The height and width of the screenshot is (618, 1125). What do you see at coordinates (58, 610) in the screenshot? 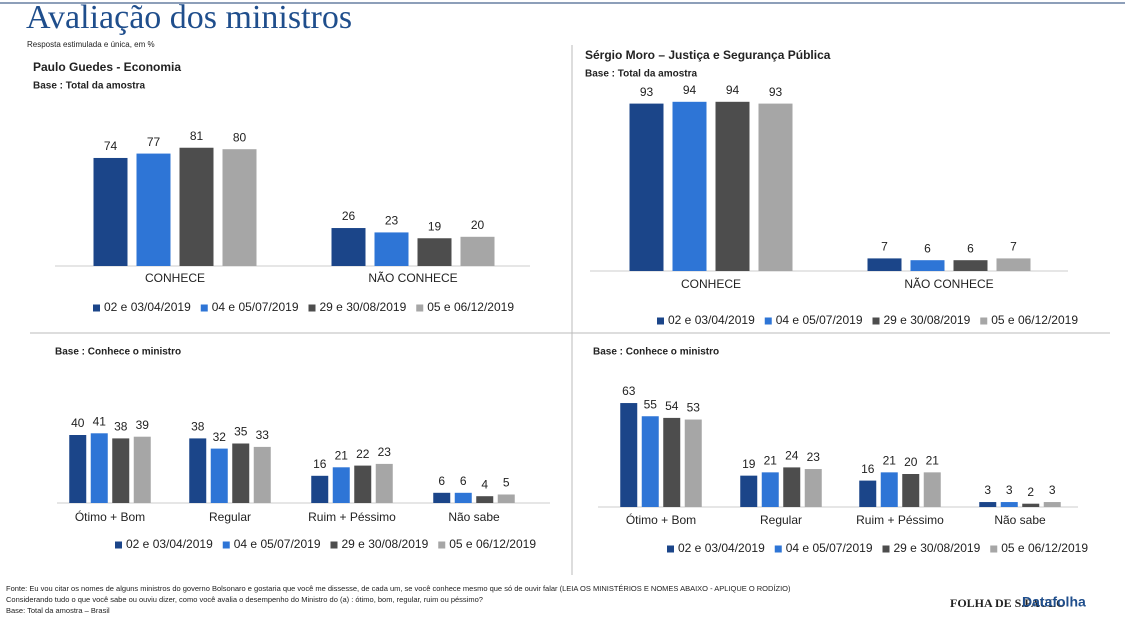
I see `footnote: Base: Total da amostra – Brasil` at bounding box center [58, 610].